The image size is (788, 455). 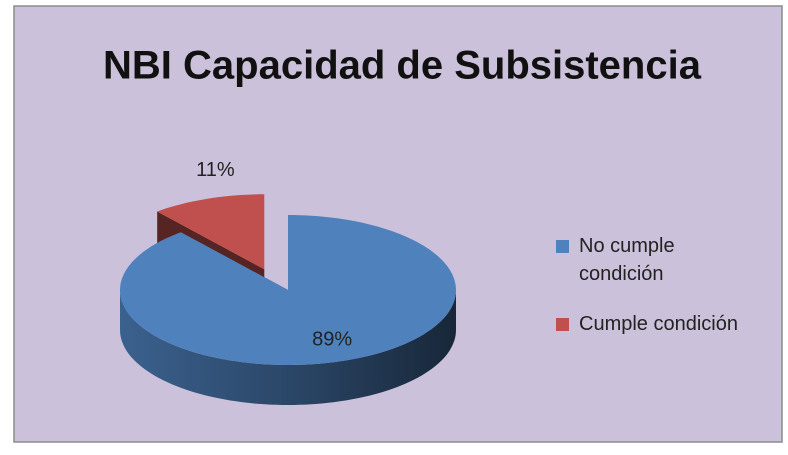 I want to click on data-label: 89%, so click(x=332, y=340).